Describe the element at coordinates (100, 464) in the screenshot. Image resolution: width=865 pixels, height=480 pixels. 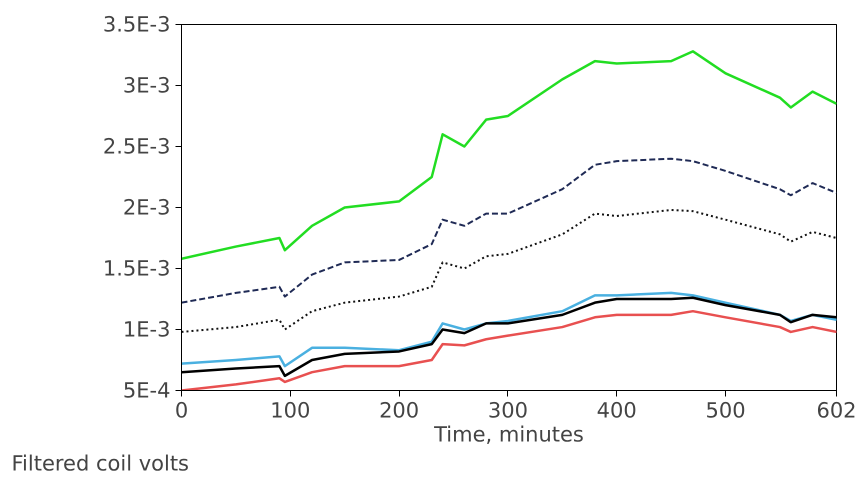
I see `y-axis-title: Filtered coil volts` at that location.